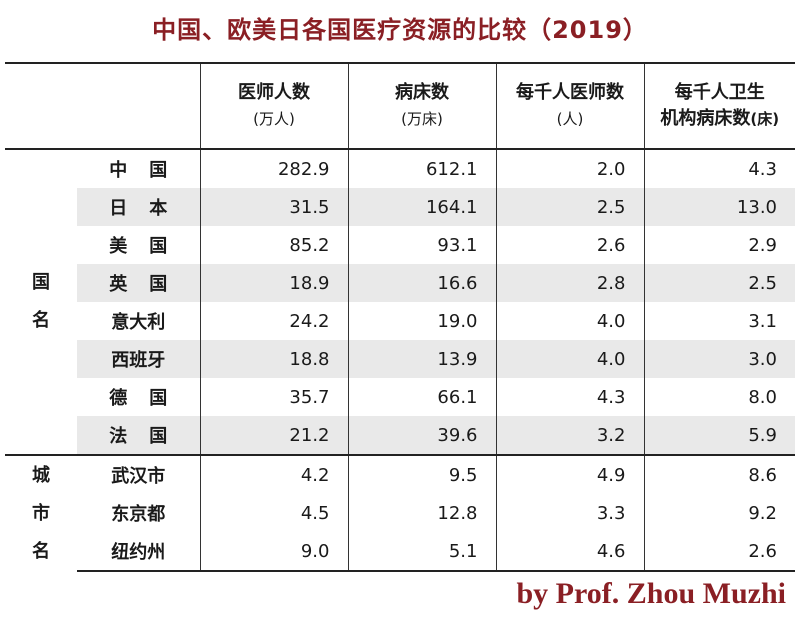 The height and width of the screenshot is (628, 800). Describe the element at coordinates (273, 552) in the screenshot. I see `table-cell: 9.0` at that location.